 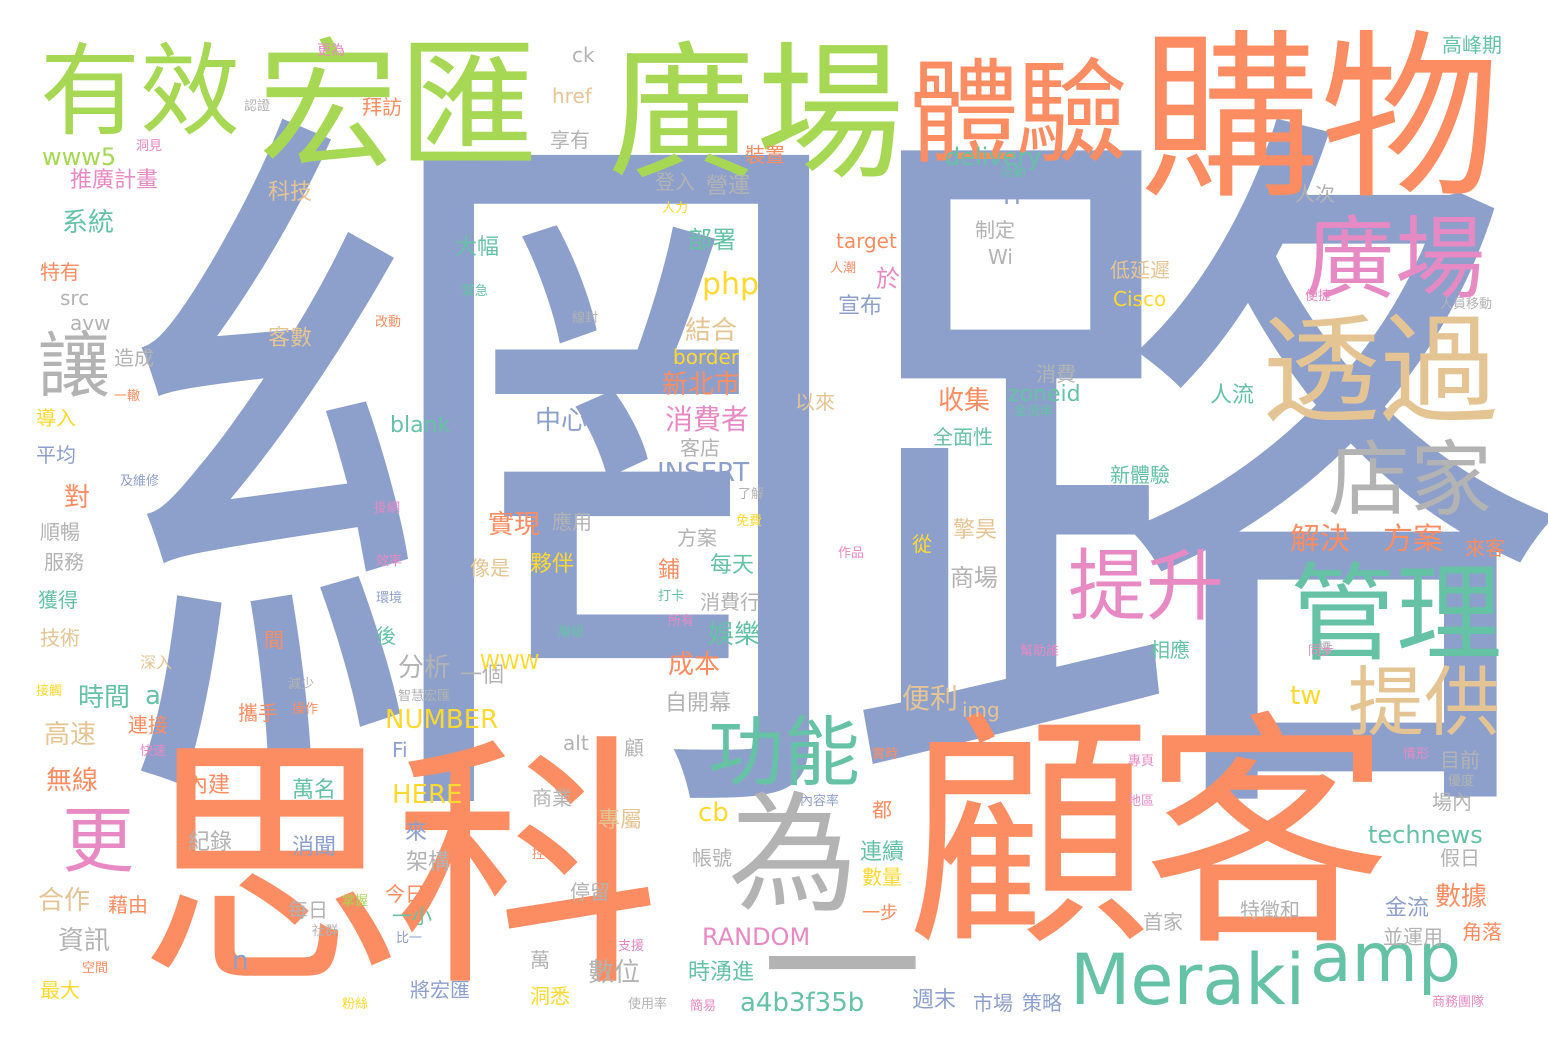 What do you see at coordinates (701, 385) in the screenshot?
I see `word: 新北市` at bounding box center [701, 385].